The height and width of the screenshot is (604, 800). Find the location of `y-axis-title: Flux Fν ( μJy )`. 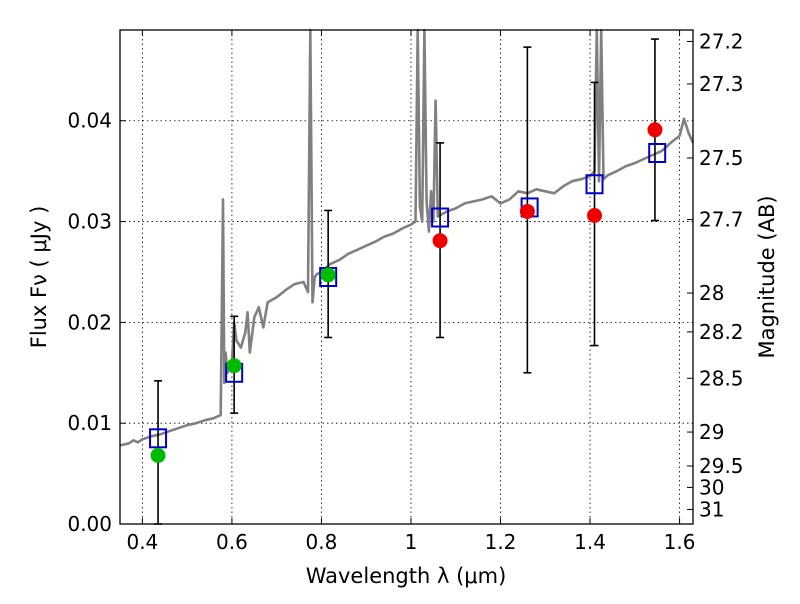

y-axis-title: Flux Fν ( μJy ) is located at coordinates (39, 277).